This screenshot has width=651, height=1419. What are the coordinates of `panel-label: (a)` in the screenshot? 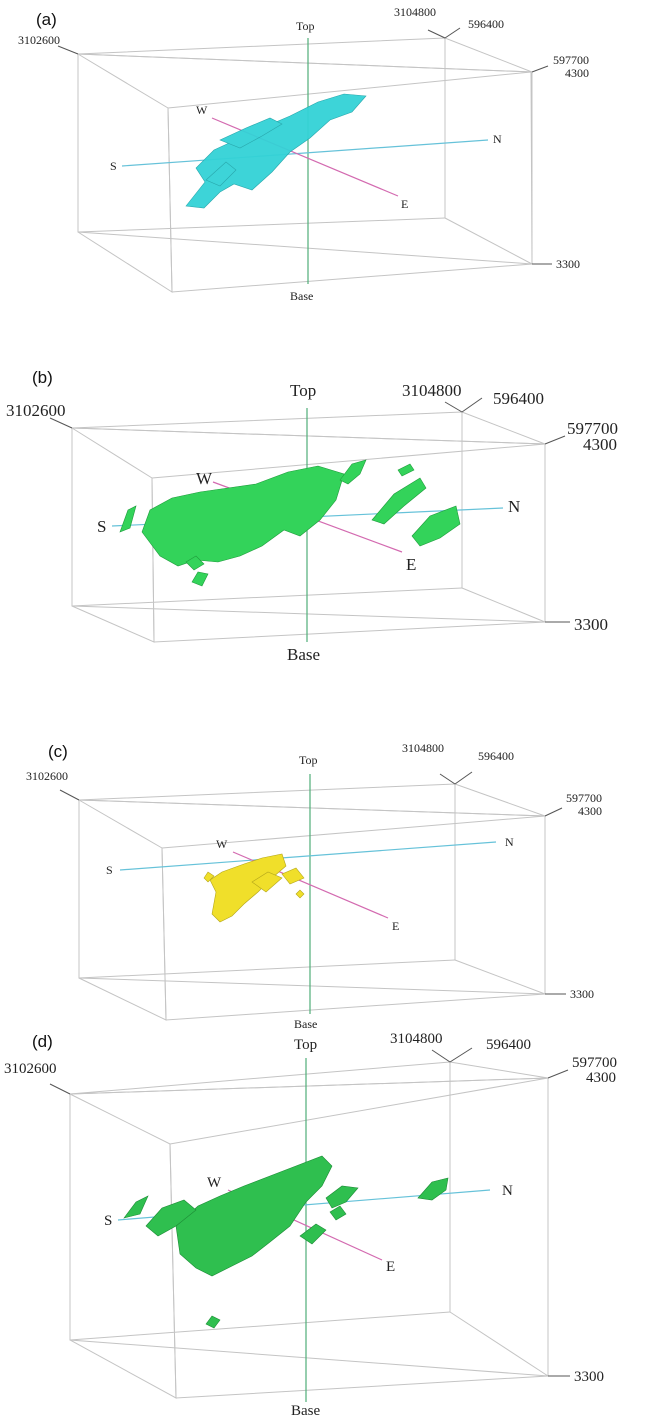 It's located at (46, 19).